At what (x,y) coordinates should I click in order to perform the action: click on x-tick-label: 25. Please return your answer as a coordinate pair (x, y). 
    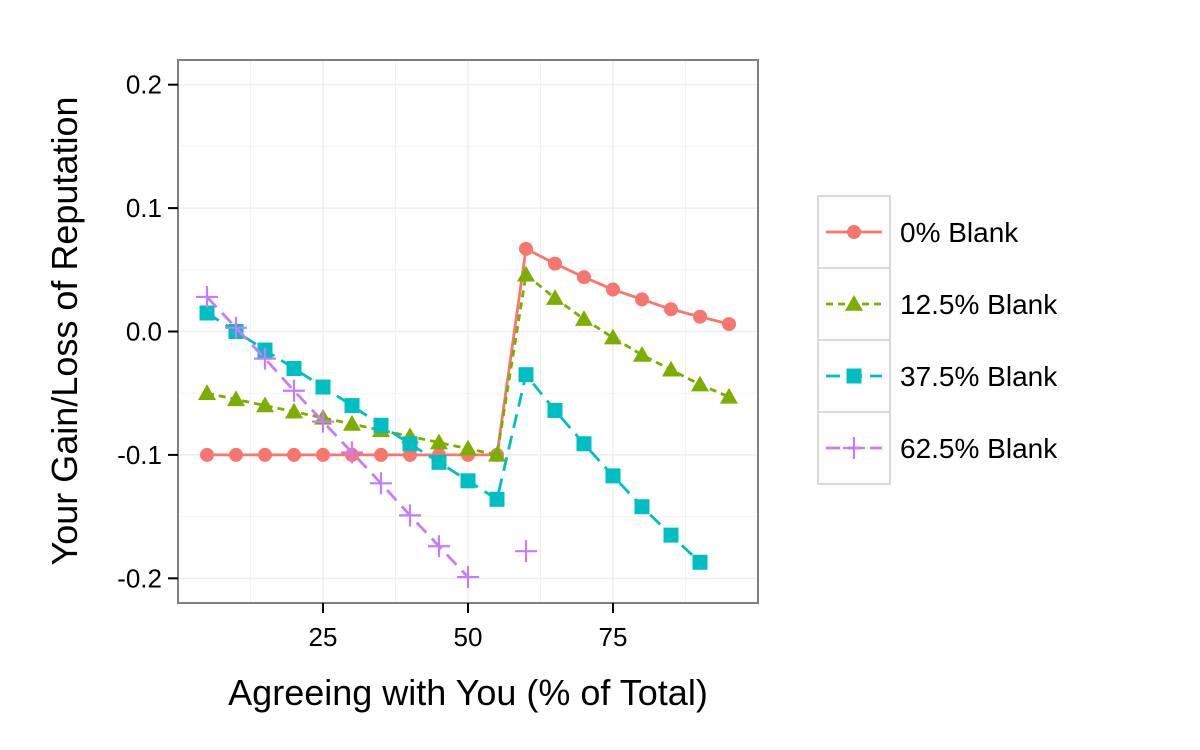
    Looking at the image, I should click on (323, 637).